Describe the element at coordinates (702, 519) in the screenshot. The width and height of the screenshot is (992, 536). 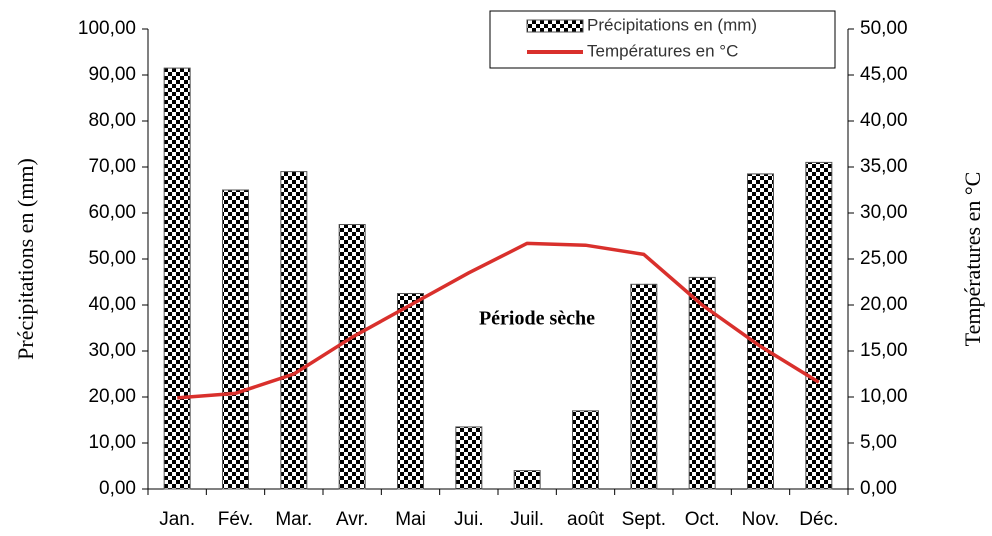
I see `x-tick-label: Oct.` at that location.